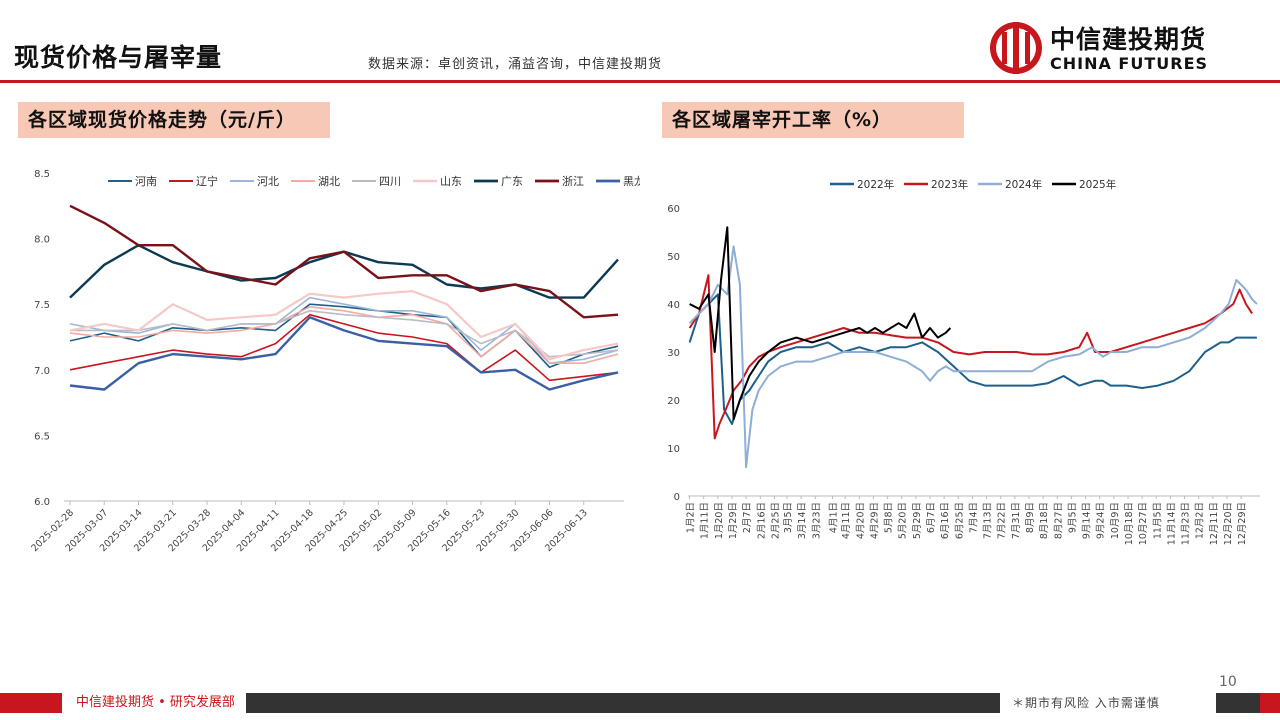 The image size is (1280, 720). What do you see at coordinates (673, 209) in the screenshot?
I see `y-tick-label: 60` at bounding box center [673, 209].